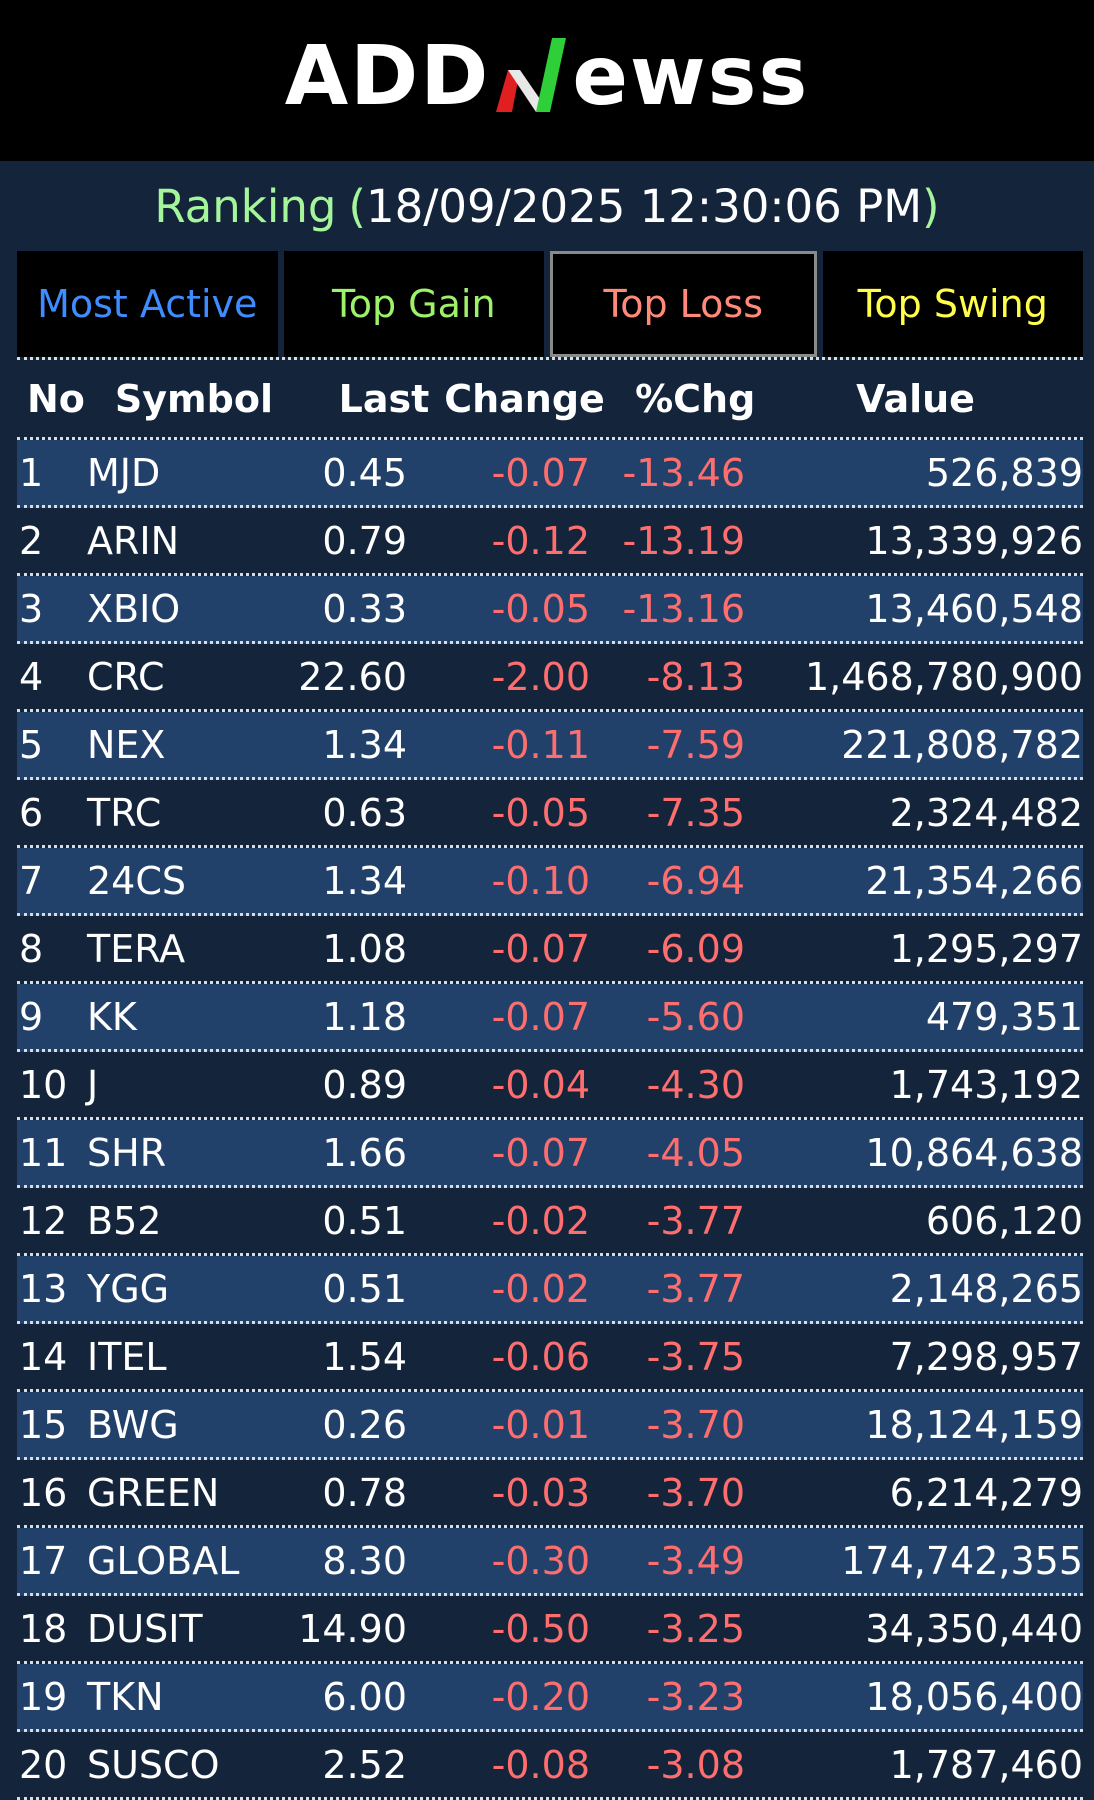 The image size is (1094, 1800). What do you see at coordinates (124, 1220) in the screenshot?
I see `row-symbol: B52` at bounding box center [124, 1220].